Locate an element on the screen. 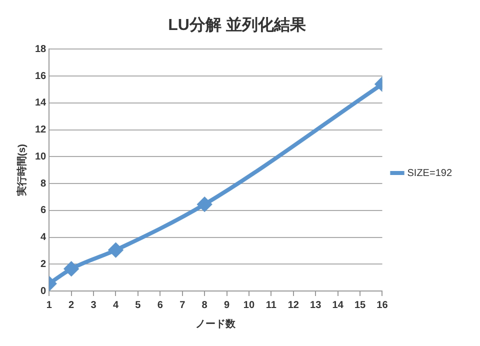  x-tick-label: 12 is located at coordinates (294, 305).